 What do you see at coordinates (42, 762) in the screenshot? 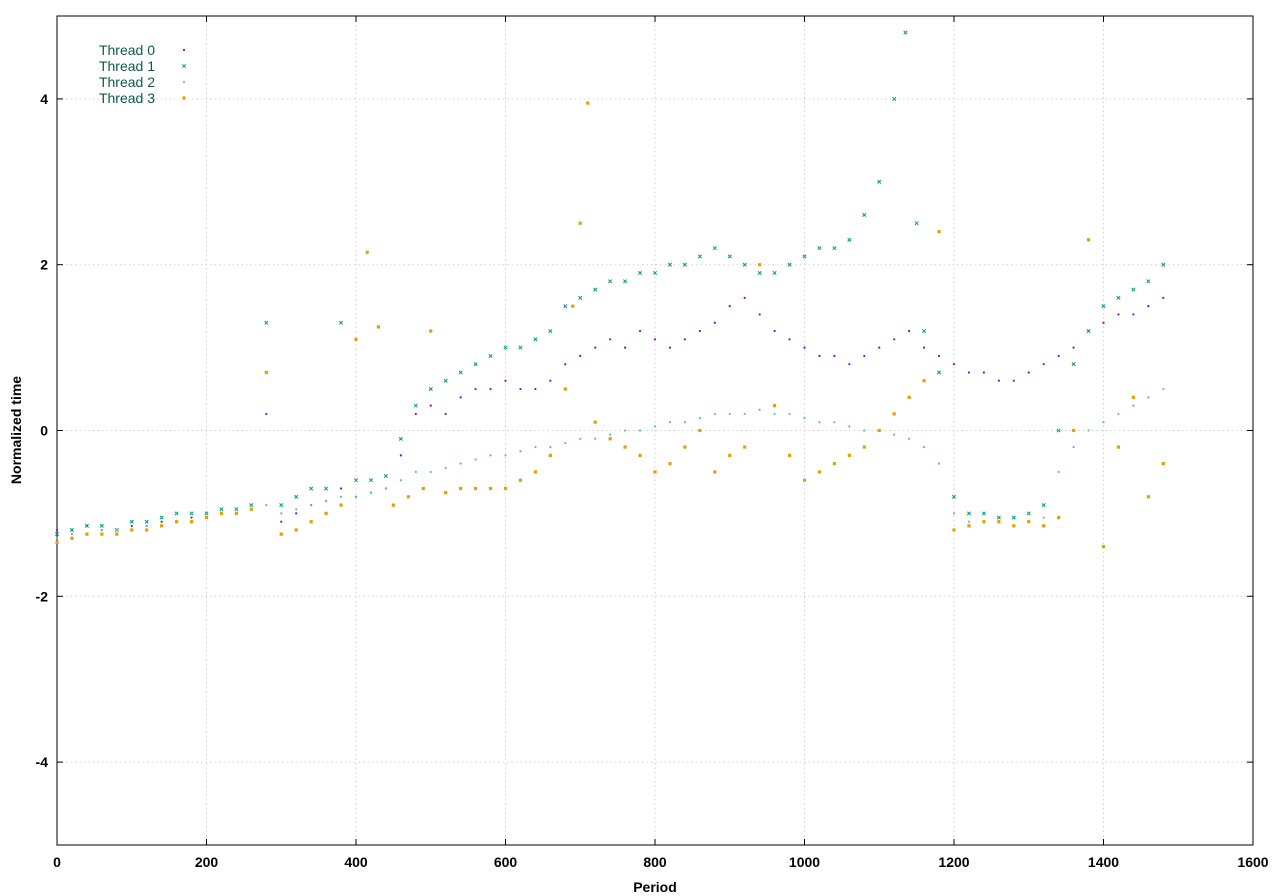
I see `y-tick-label: -4` at bounding box center [42, 762].